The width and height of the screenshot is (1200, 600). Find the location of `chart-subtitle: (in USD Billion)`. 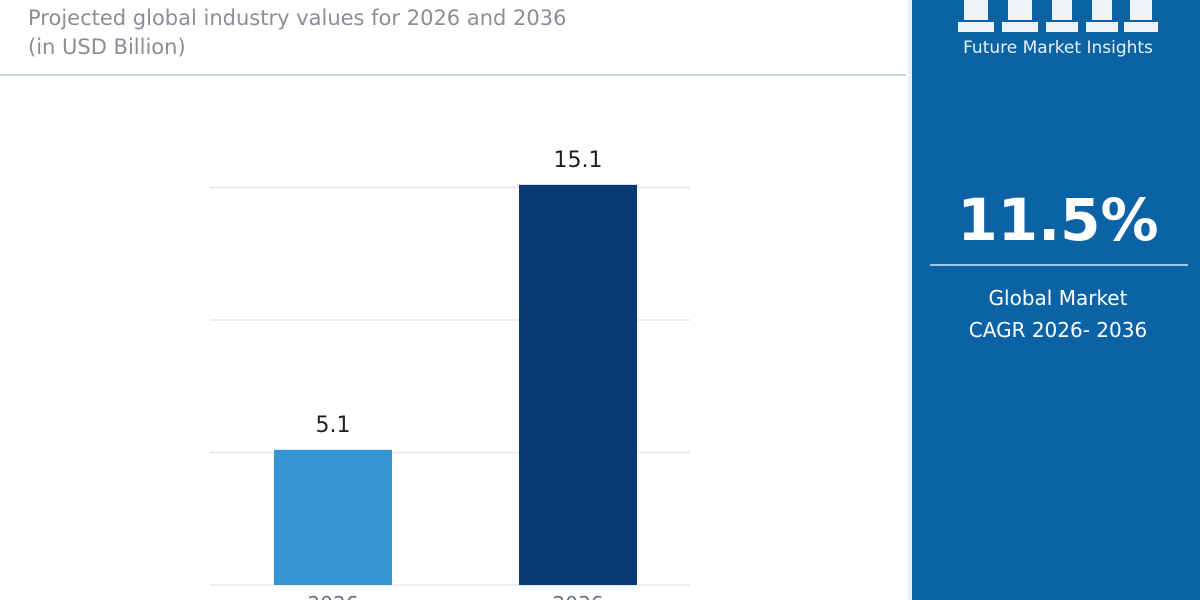

chart-subtitle: (in USD Billion) is located at coordinates (107, 47).